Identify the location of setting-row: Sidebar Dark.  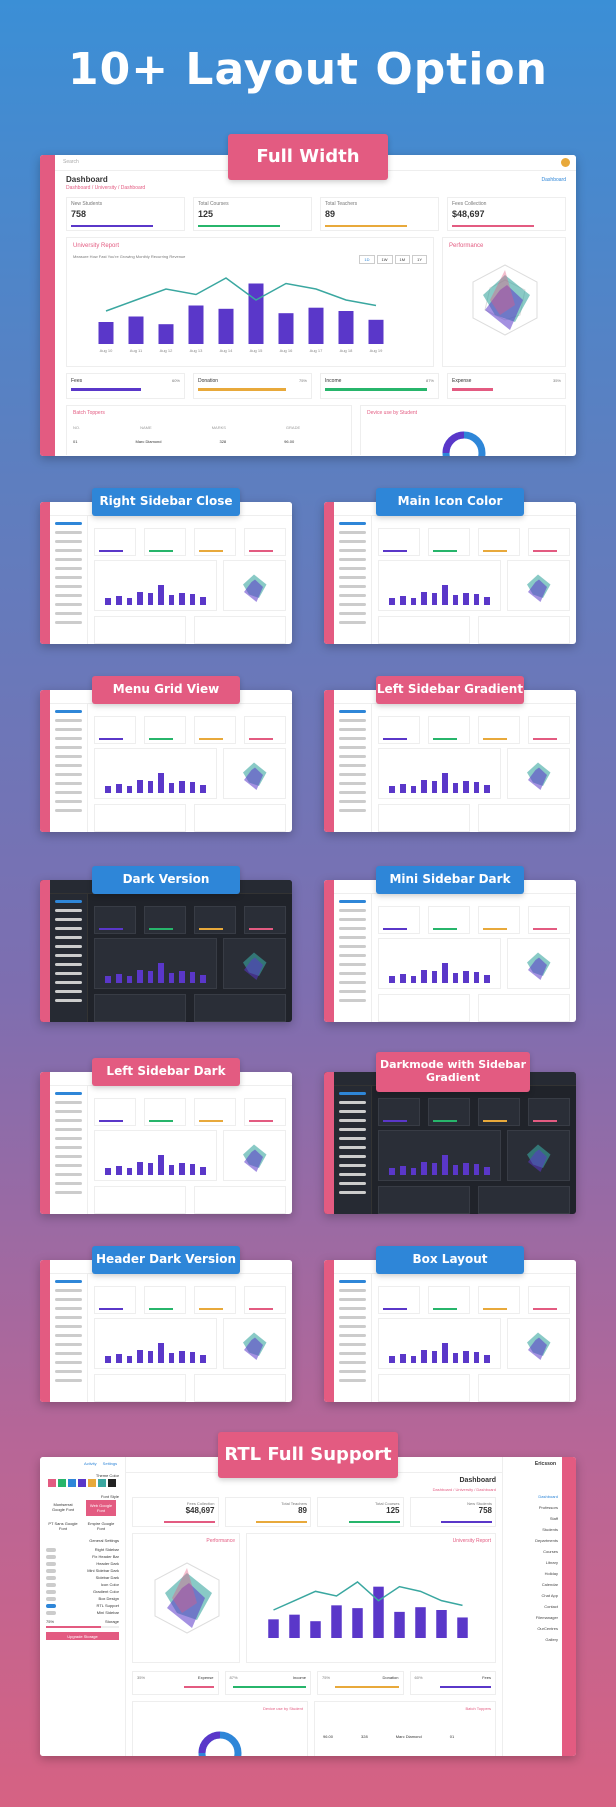
(82, 1577).